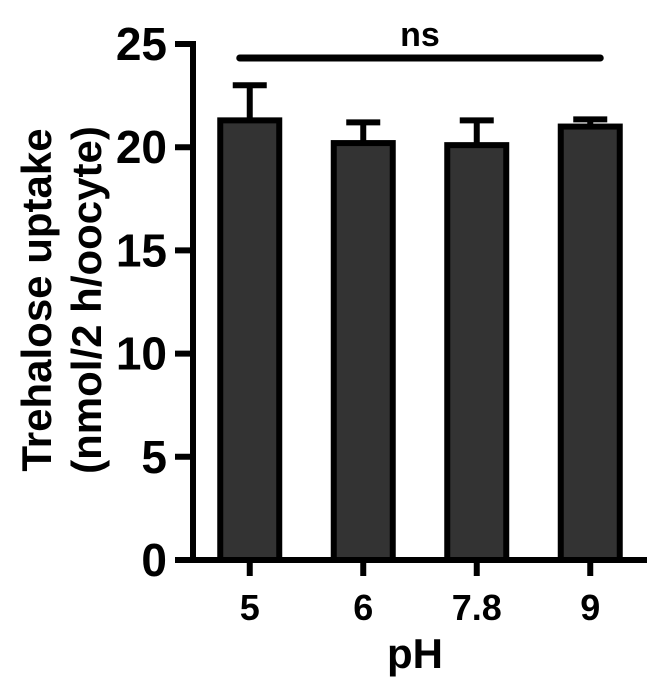  Describe the element at coordinates (141, 354) in the screenshot. I see `y-tick-label: 10` at that location.